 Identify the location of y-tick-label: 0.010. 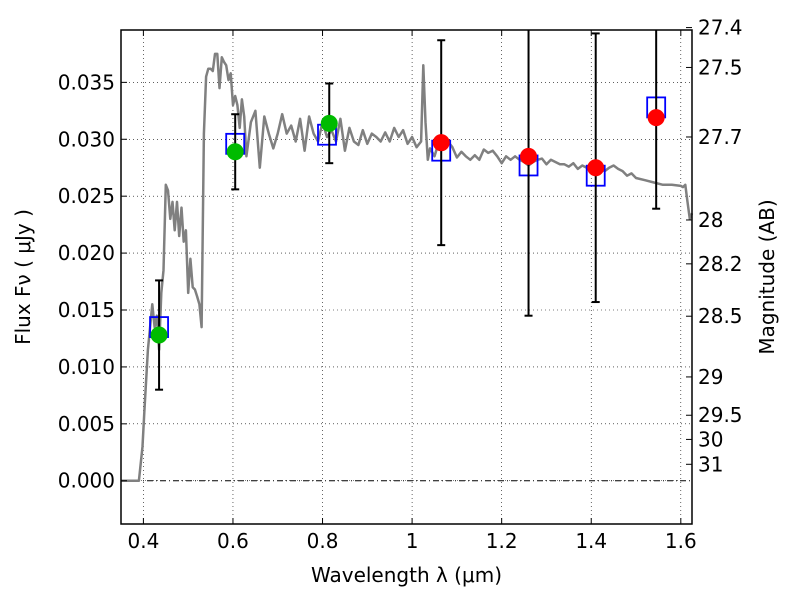
(86, 367).